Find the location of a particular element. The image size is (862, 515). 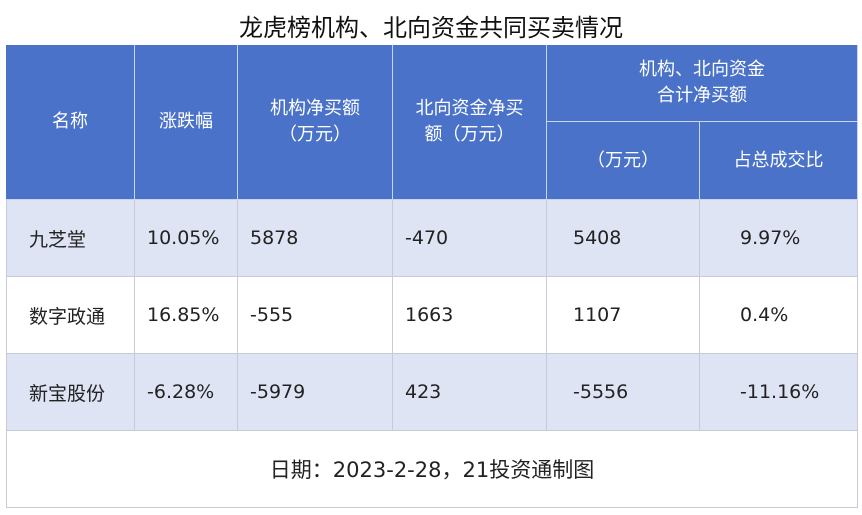

table-cell: 423 is located at coordinates (470, 392).